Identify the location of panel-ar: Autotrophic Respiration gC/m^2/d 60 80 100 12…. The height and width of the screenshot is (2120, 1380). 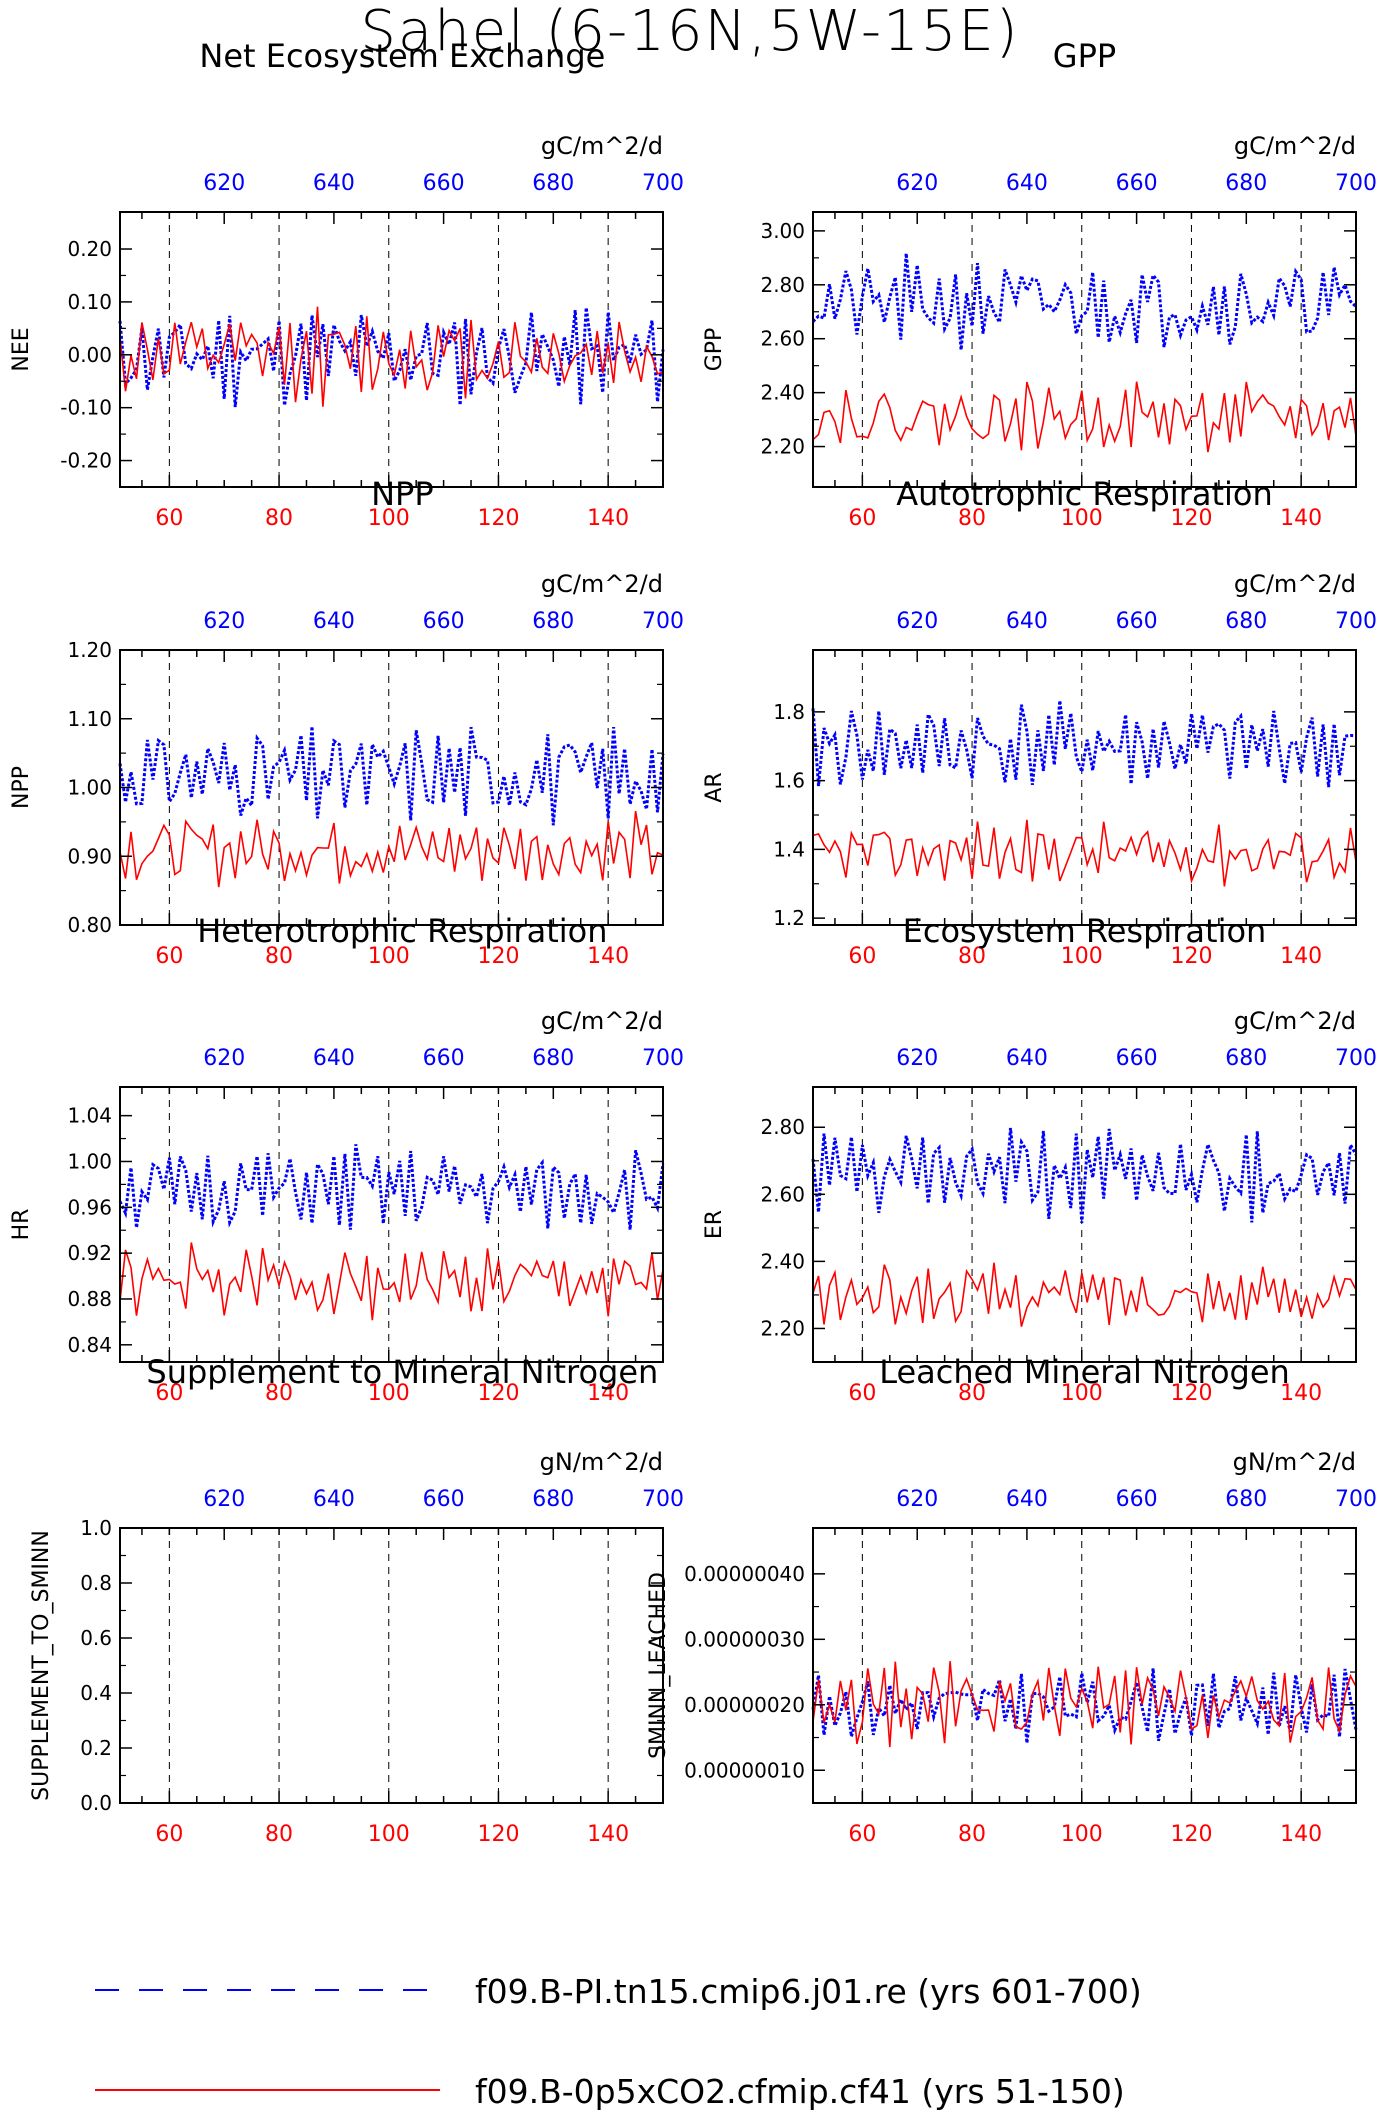
(1039, 722).